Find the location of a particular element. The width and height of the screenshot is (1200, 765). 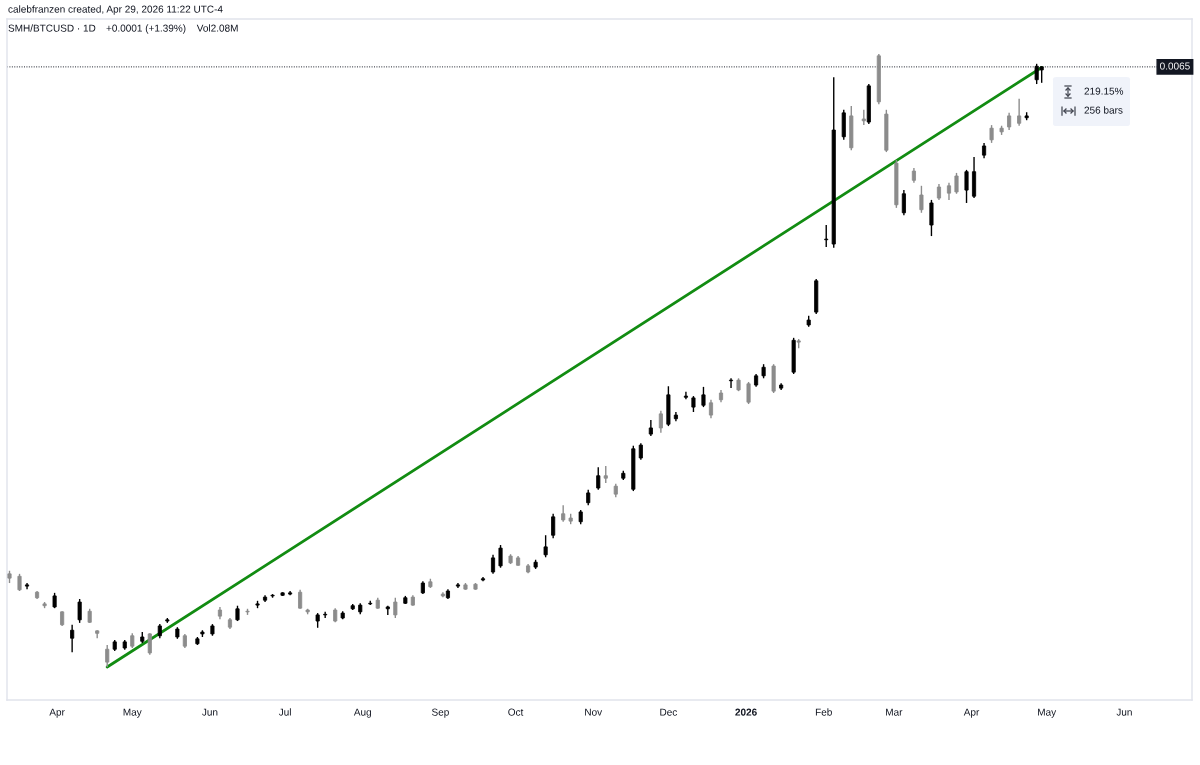

annotation: 219.15% is located at coordinates (1104, 91).